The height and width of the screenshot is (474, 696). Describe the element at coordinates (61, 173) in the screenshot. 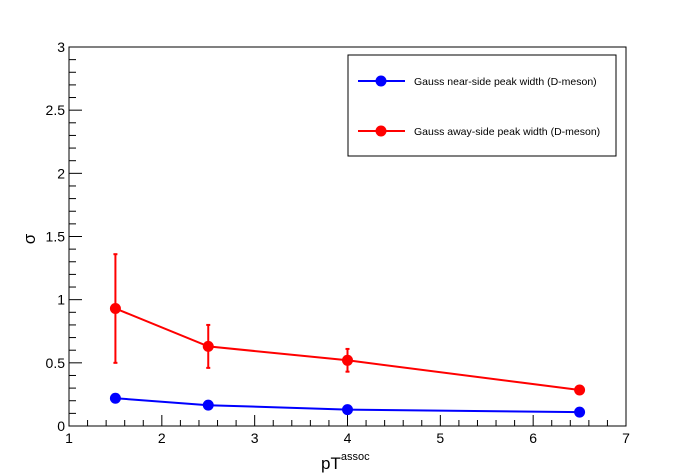

I see `y-tick-label: 2` at that location.